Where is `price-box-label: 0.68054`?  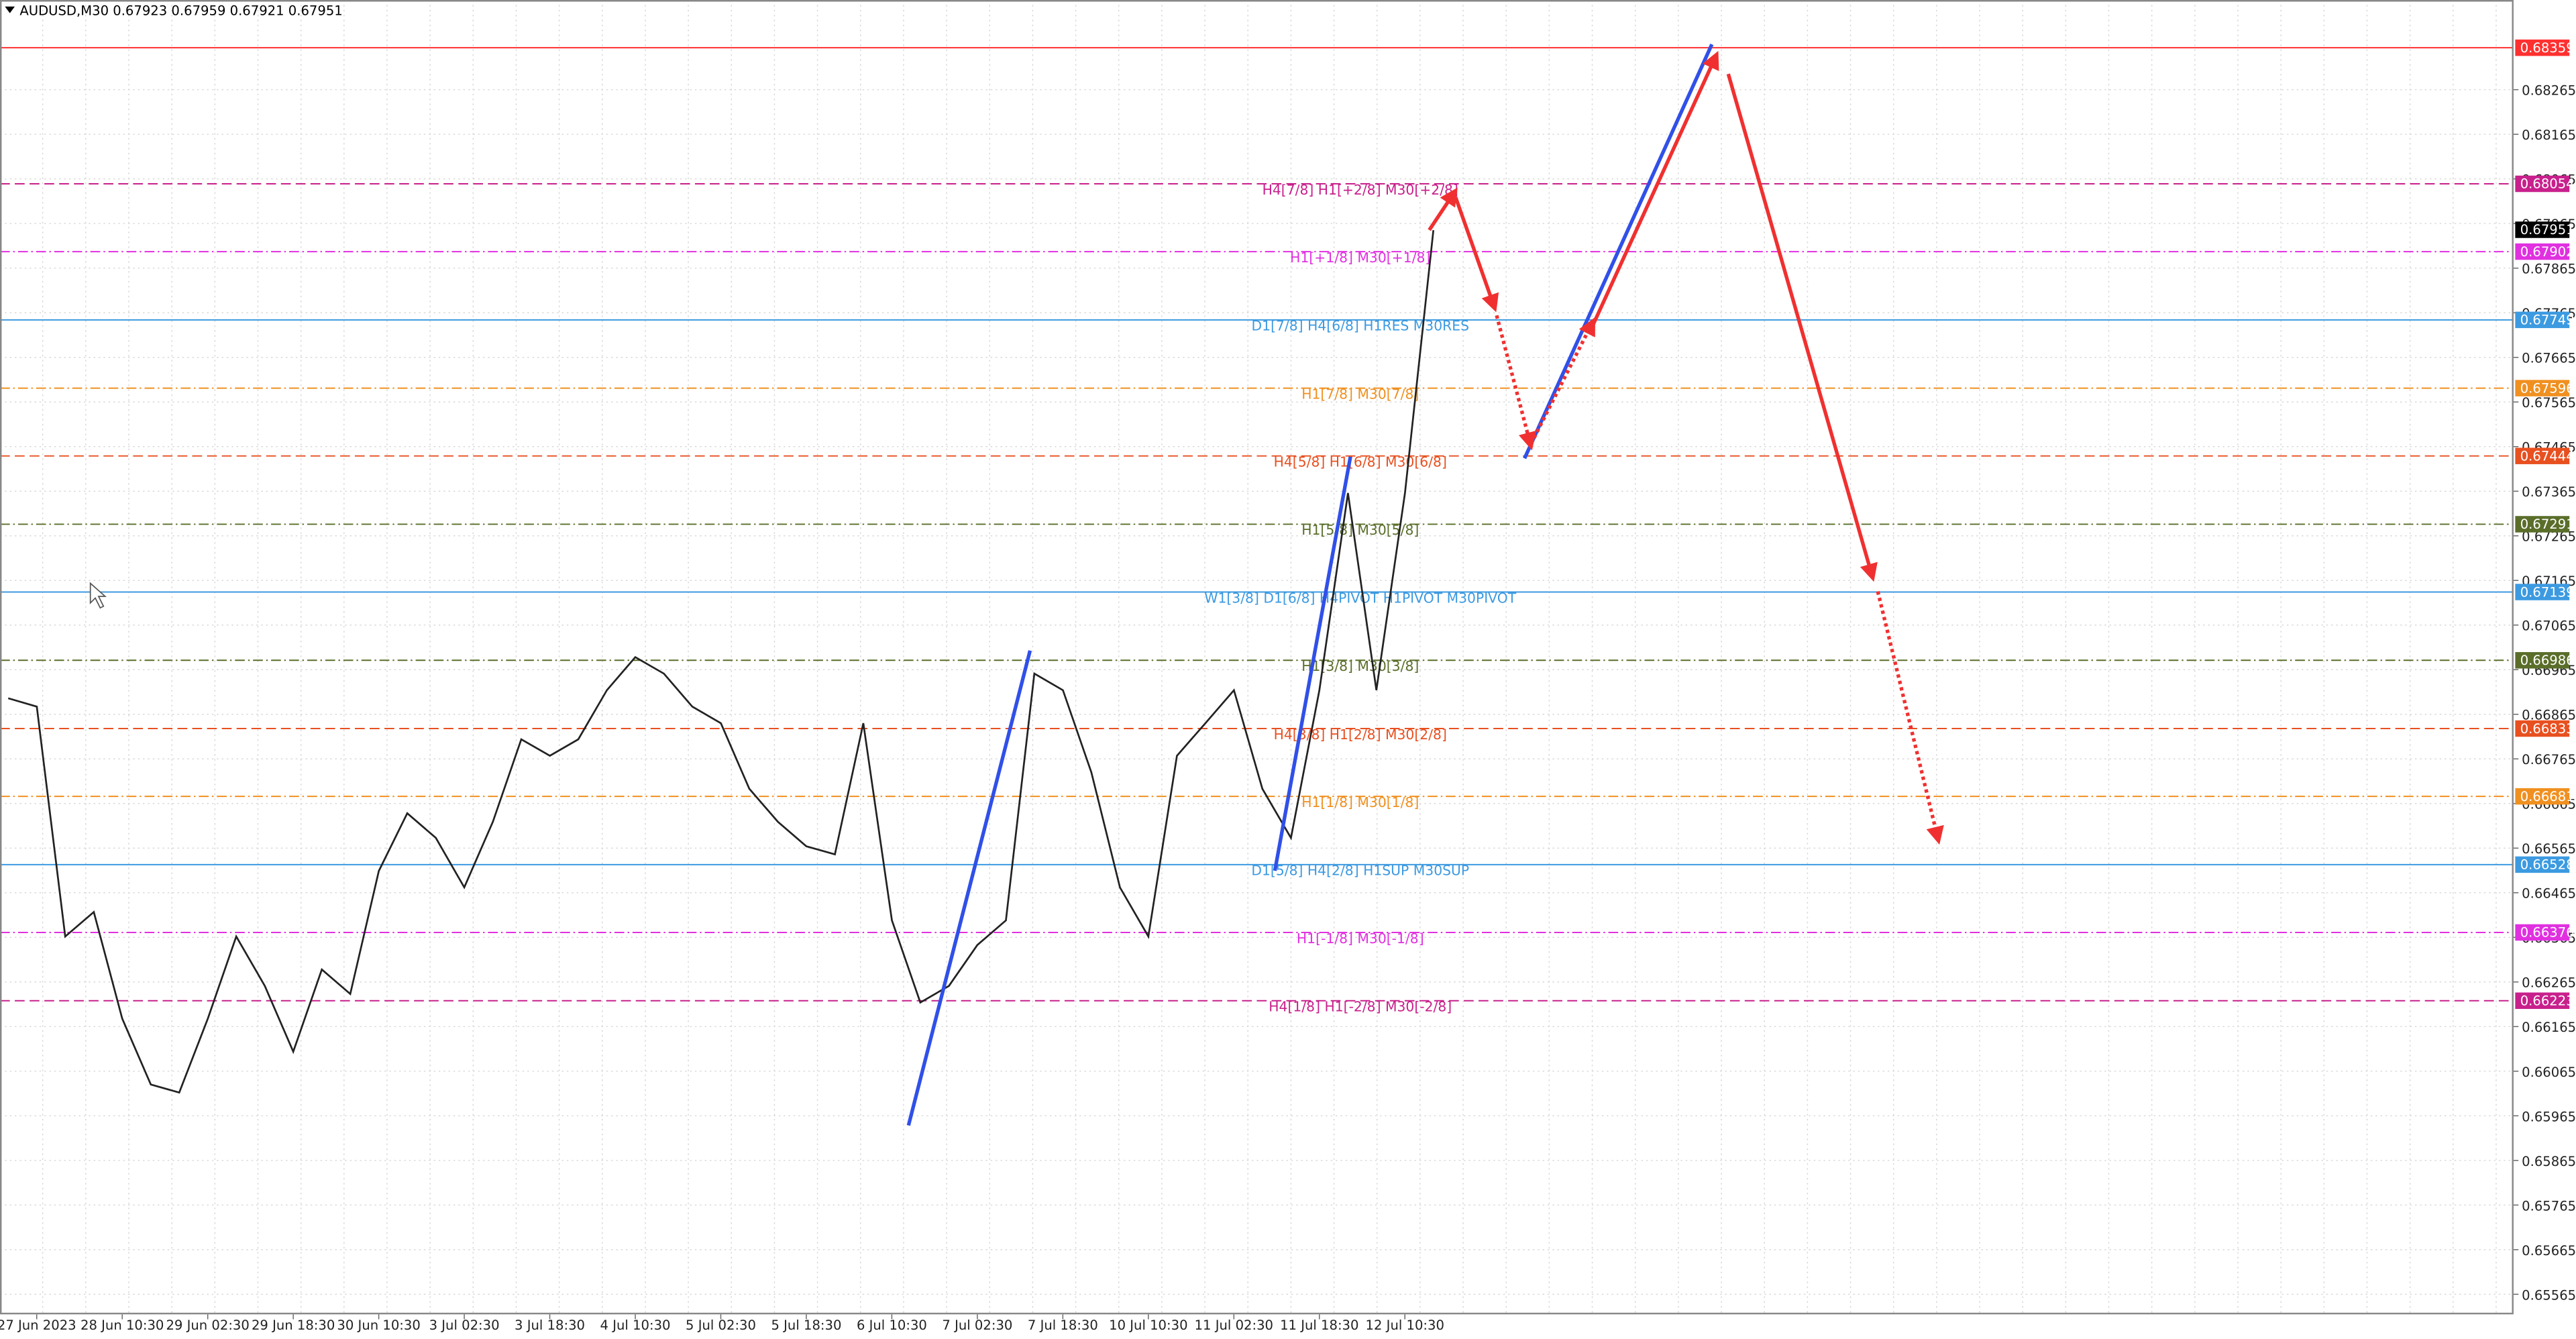 price-box-label: 0.68054 is located at coordinates (2547, 184).